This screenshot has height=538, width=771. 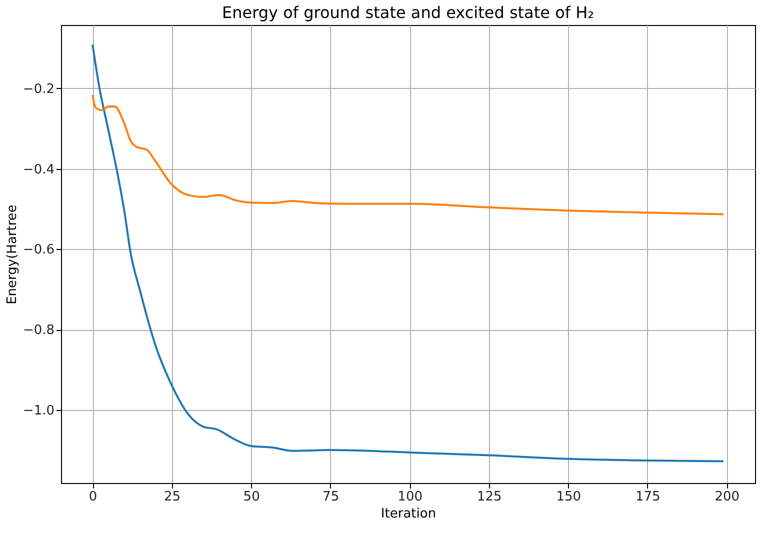 I want to click on y-tick-label: −1.0, so click(x=38, y=410).